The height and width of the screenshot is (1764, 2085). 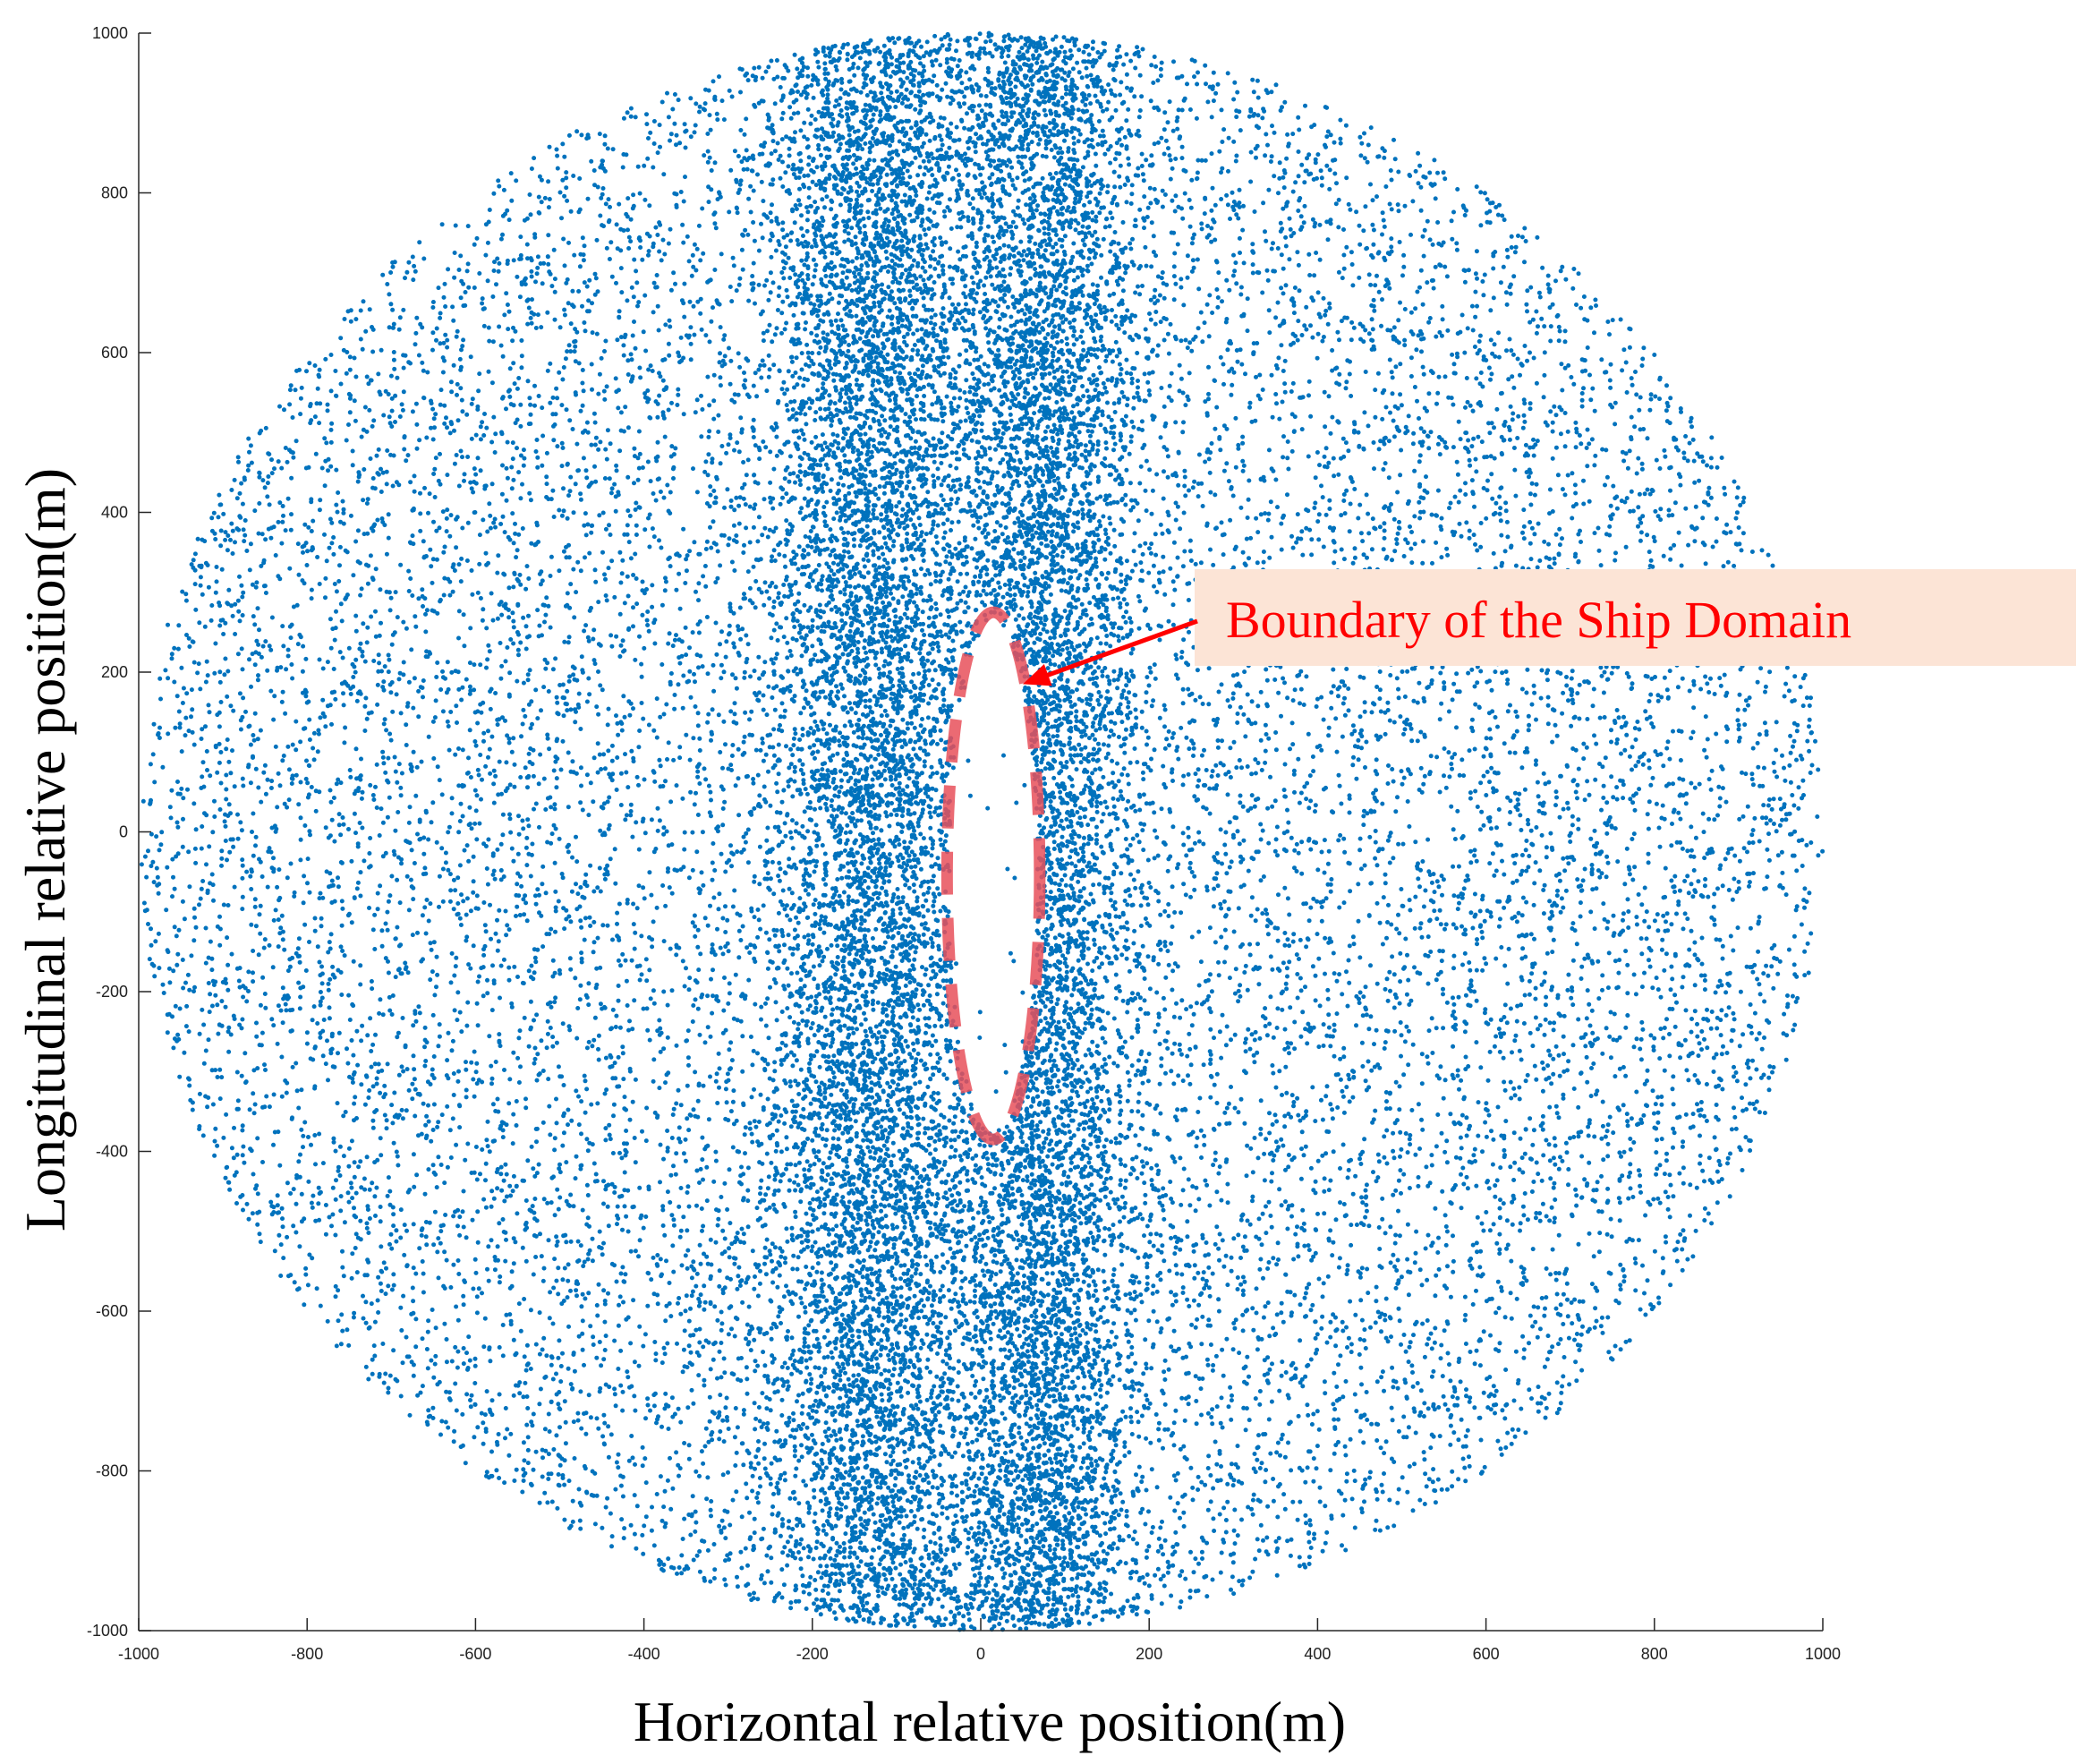 I want to click on x-tick-label: 800, so click(x=1654, y=1654).